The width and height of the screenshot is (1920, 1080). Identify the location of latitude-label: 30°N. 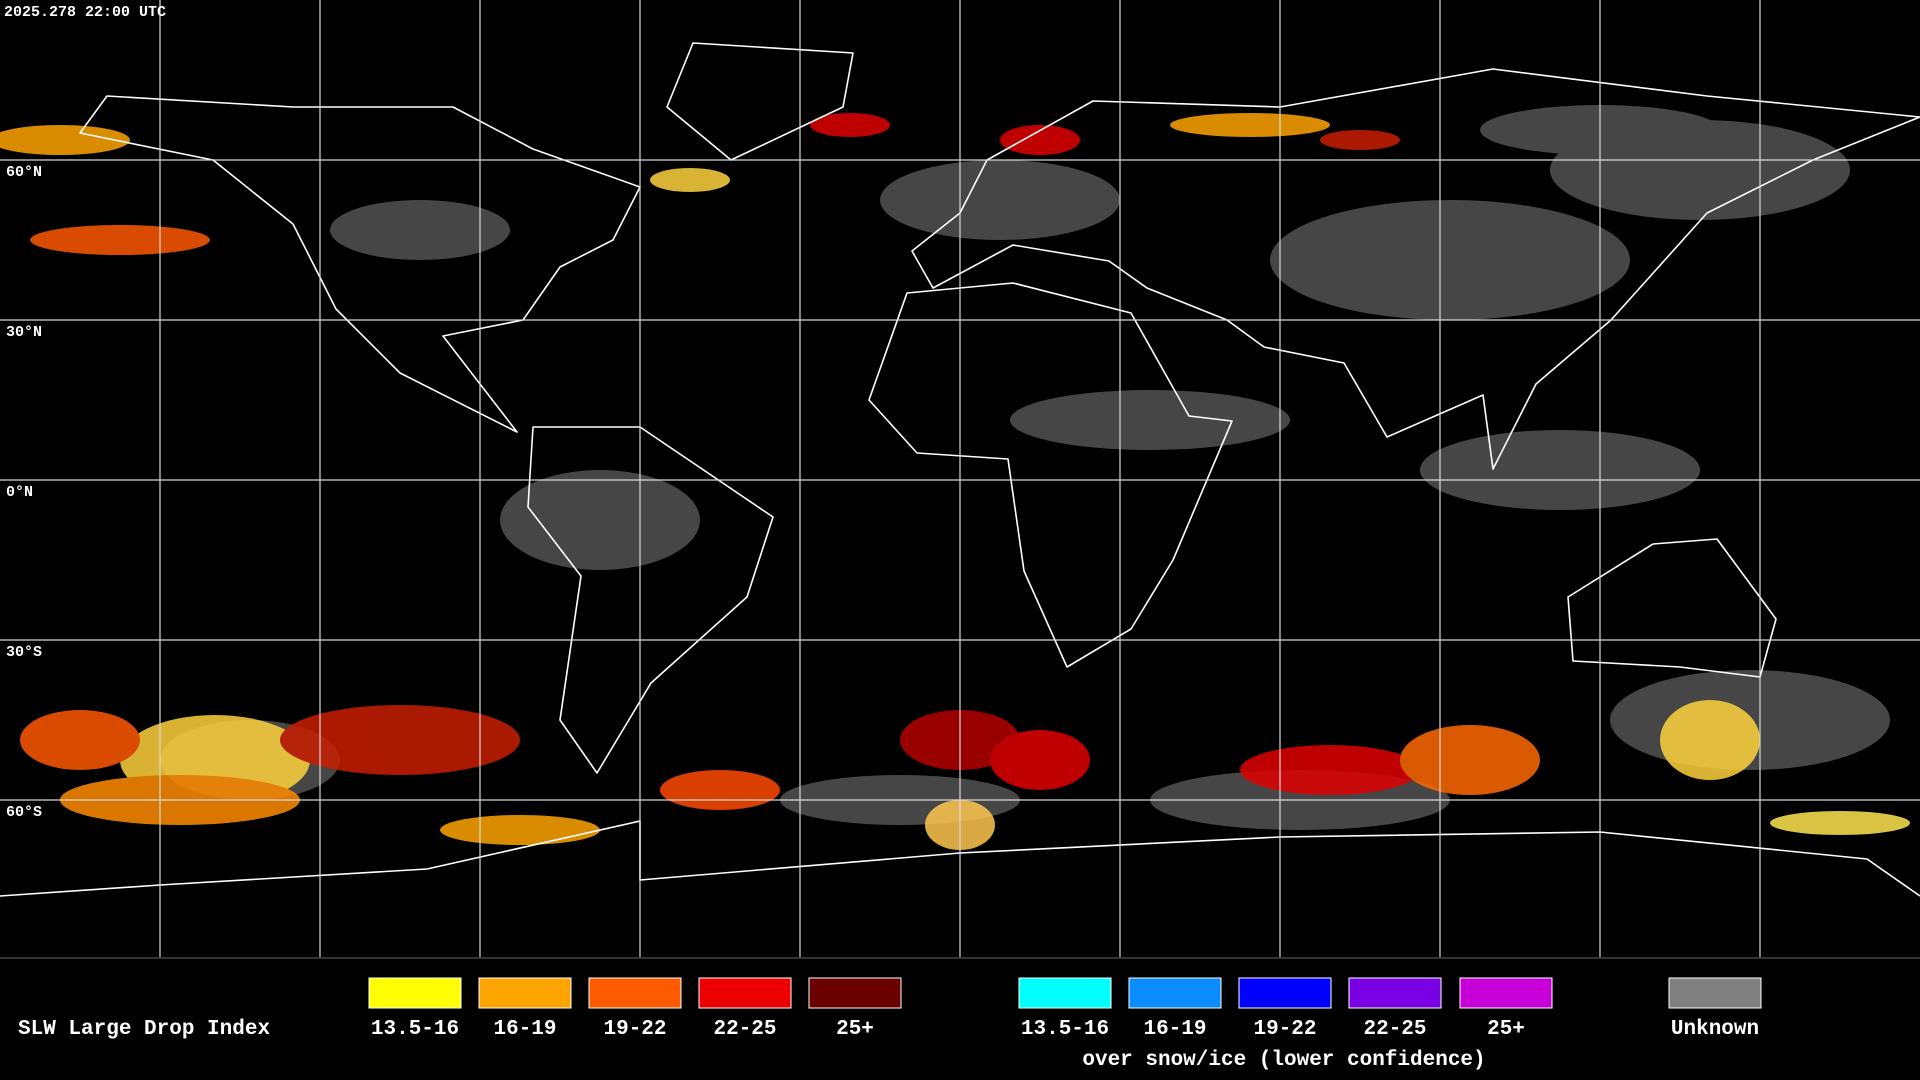
(24, 332).